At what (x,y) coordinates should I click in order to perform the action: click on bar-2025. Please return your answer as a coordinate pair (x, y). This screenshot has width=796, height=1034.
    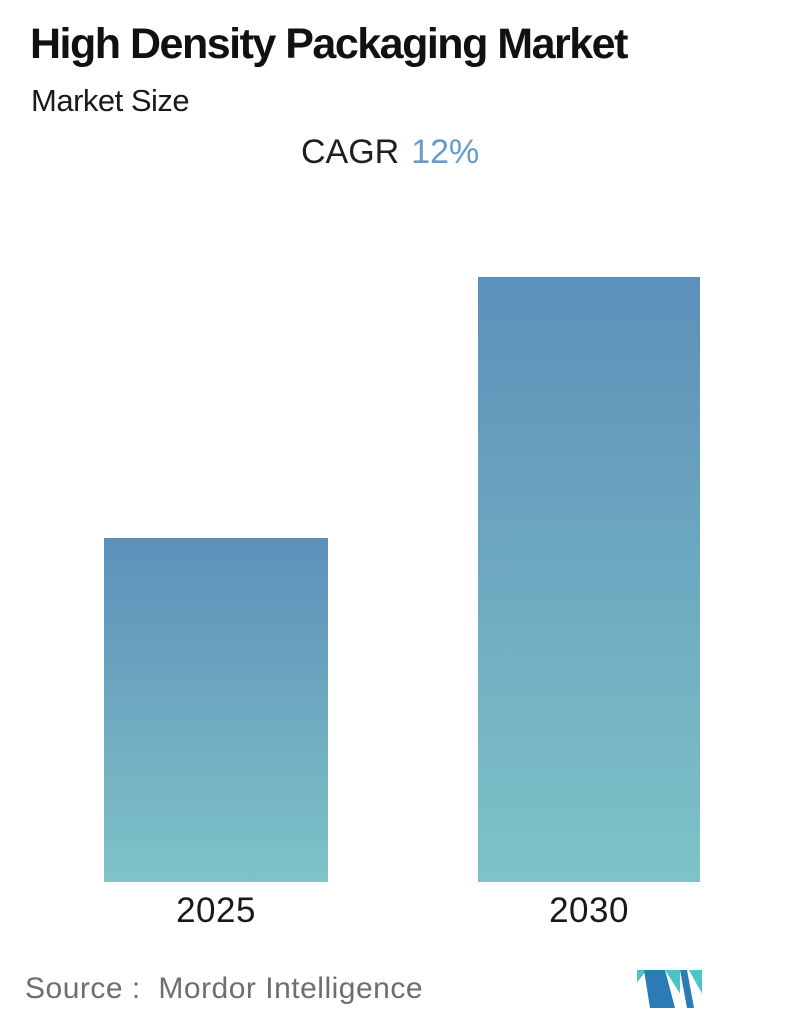
    Looking at the image, I should click on (216, 710).